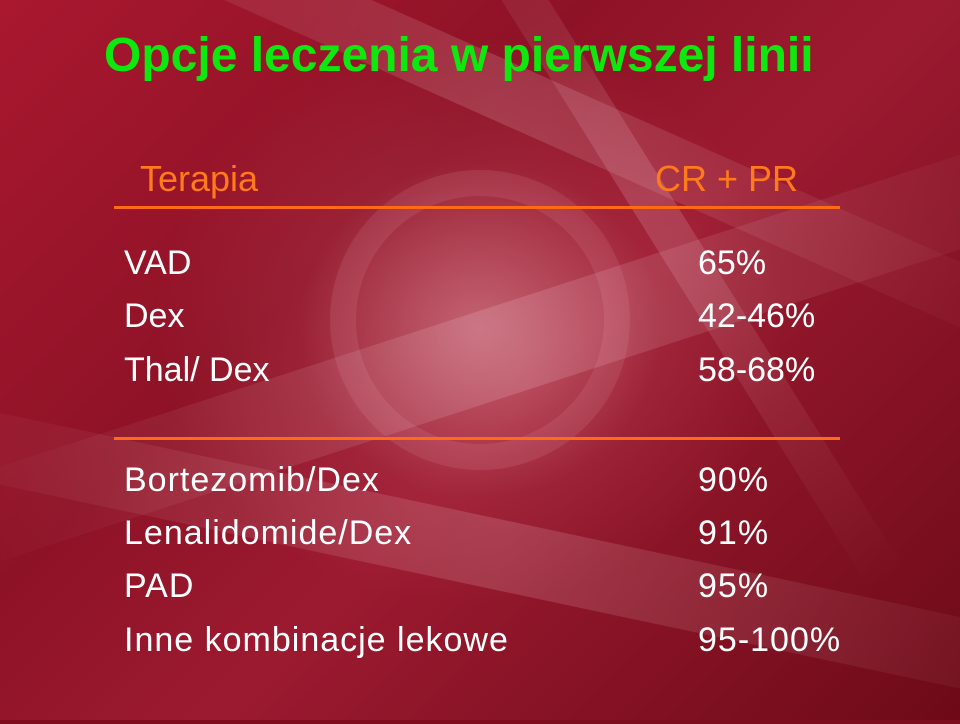 This screenshot has height=724, width=960. I want to click on therapy-name: Dex, so click(154, 316).